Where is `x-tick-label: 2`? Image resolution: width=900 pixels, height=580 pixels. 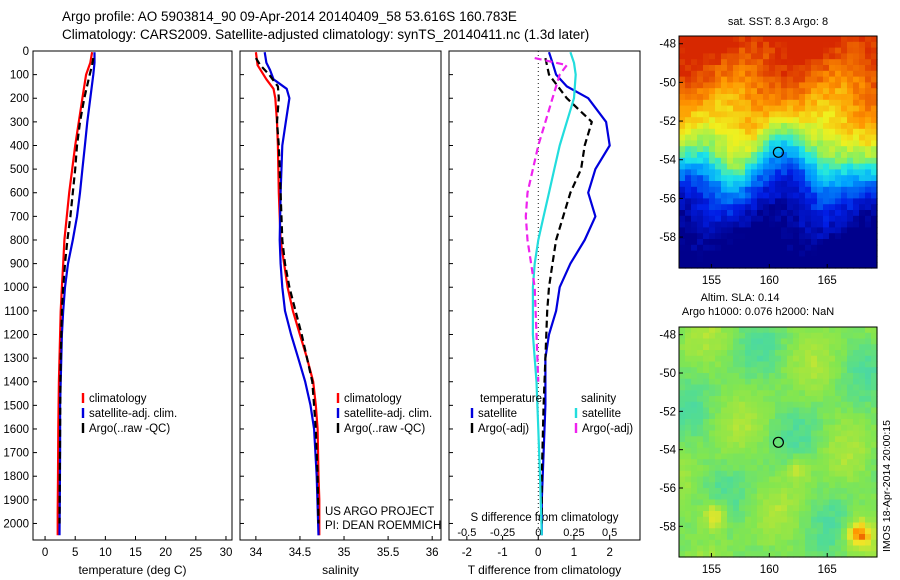 x-tick-label: 2 is located at coordinates (609, 553).